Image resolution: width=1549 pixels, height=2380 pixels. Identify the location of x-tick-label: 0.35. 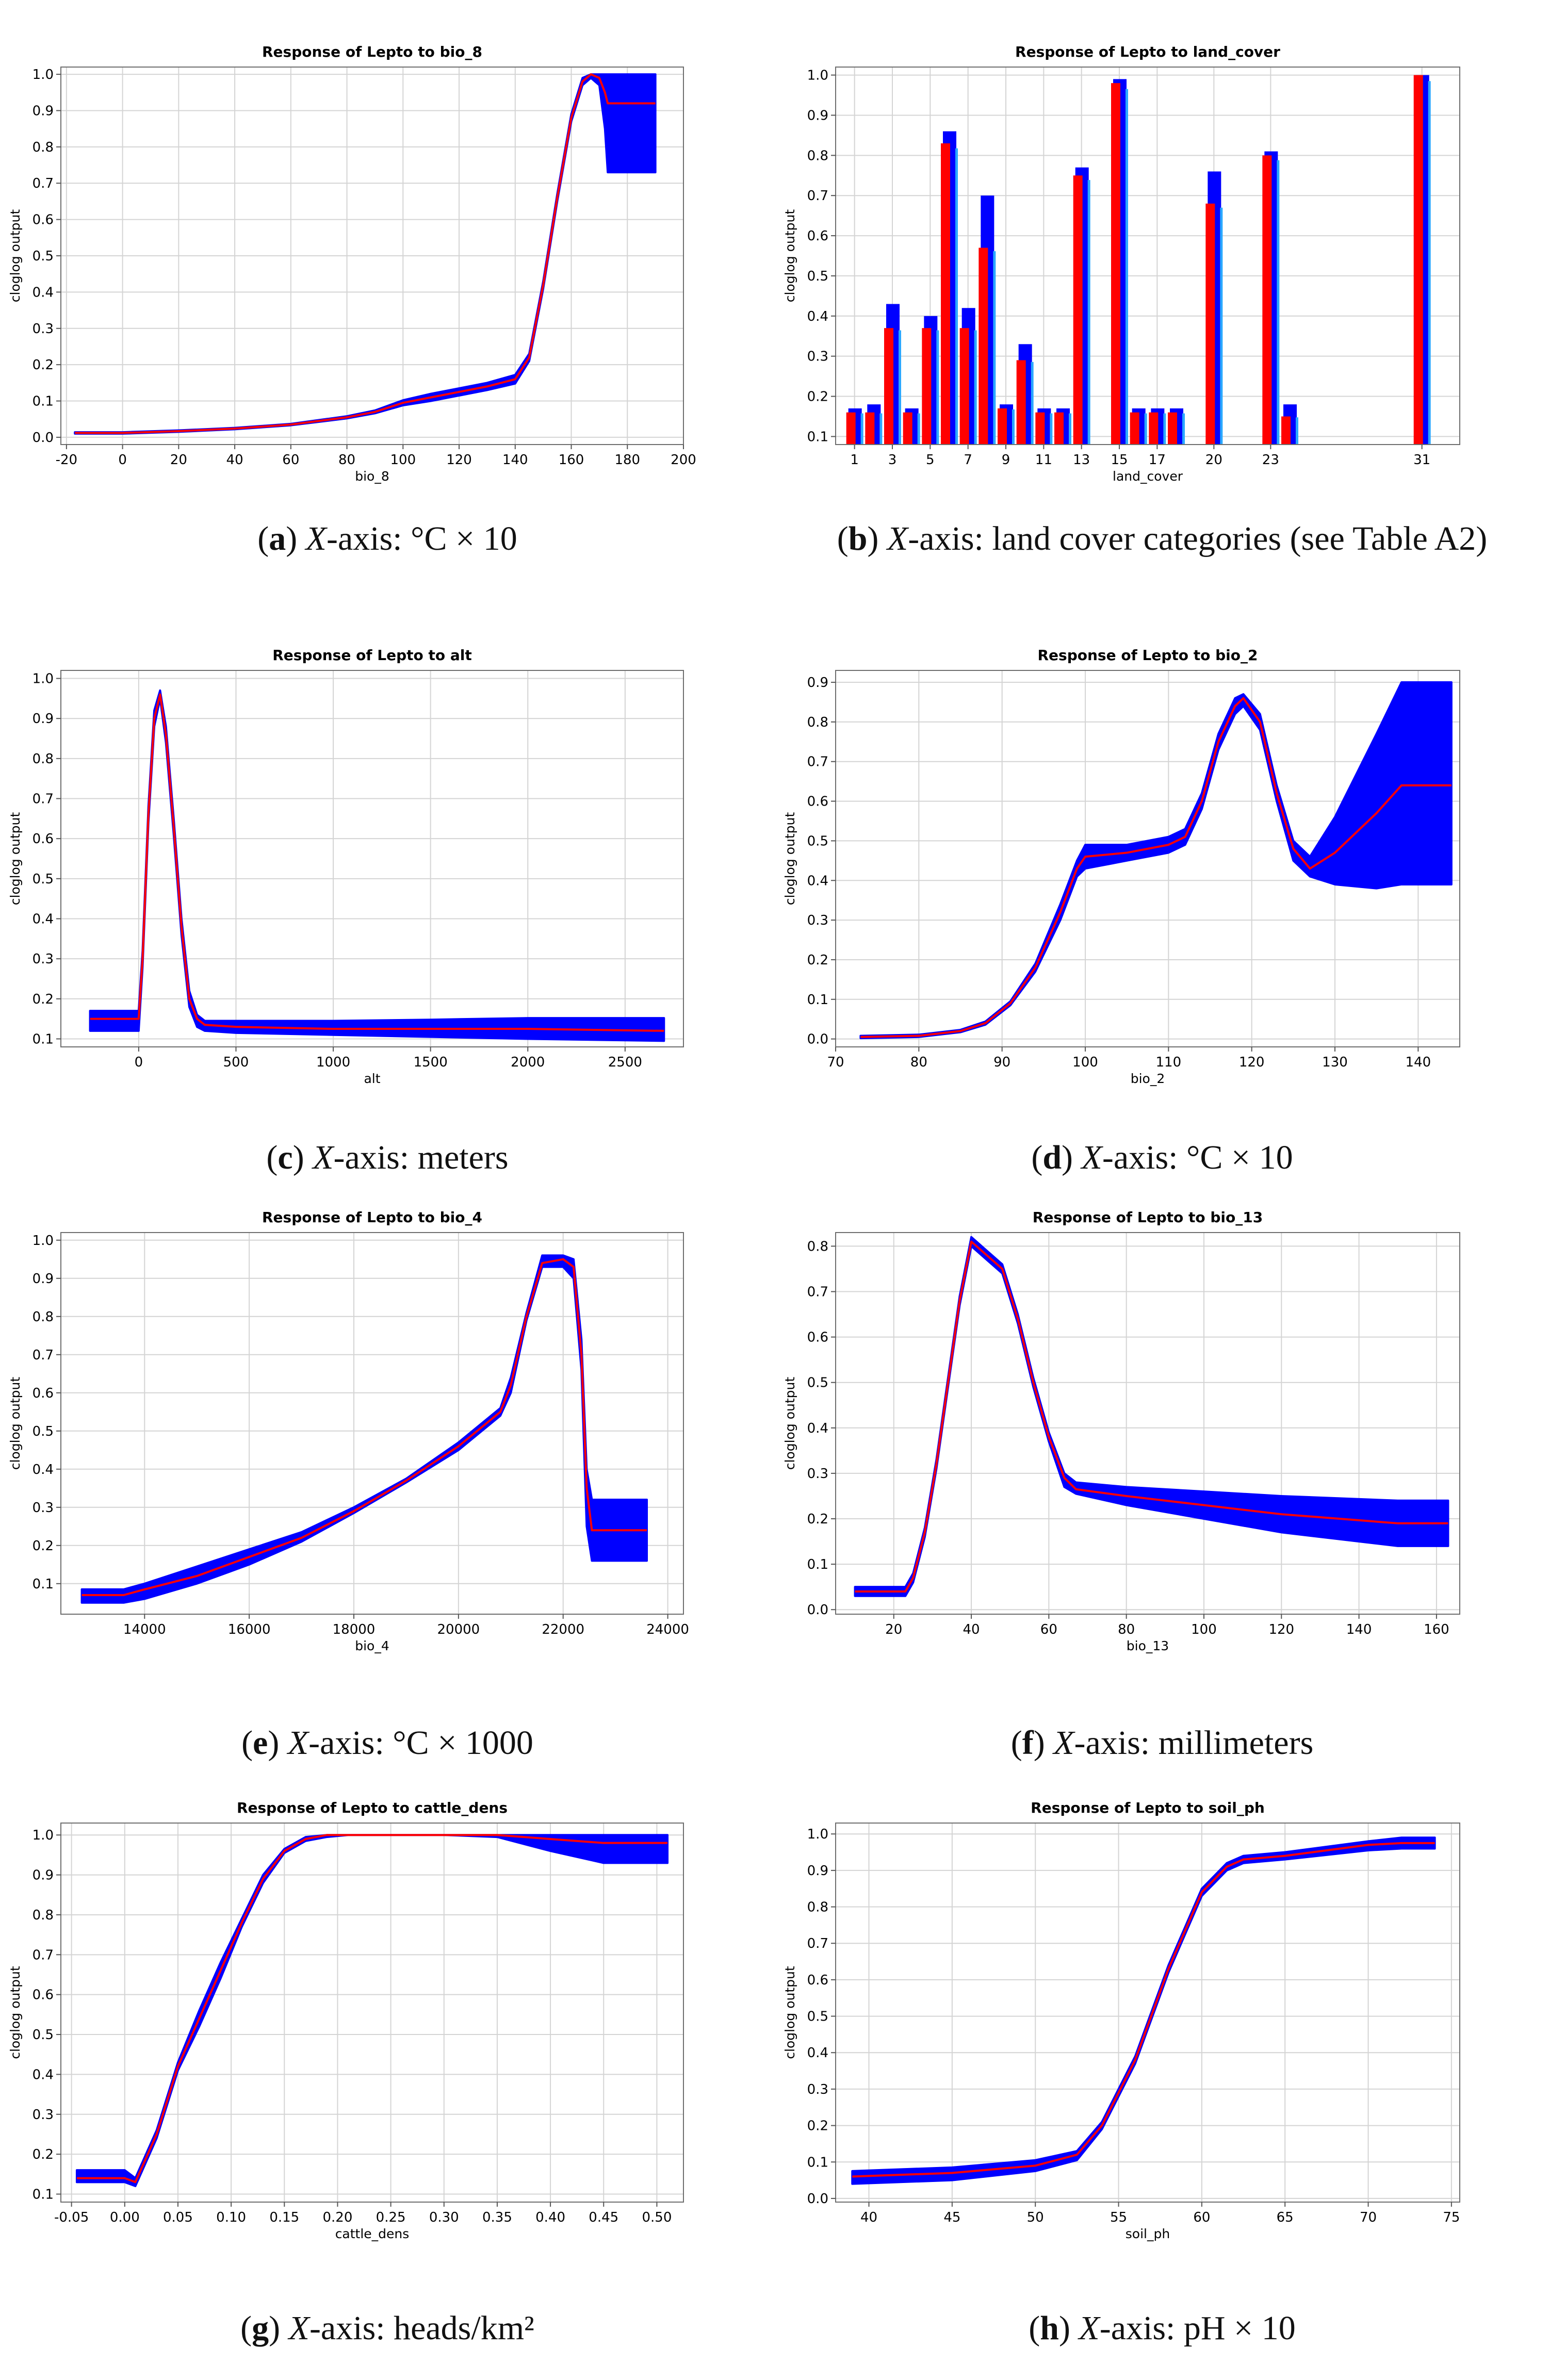
(497, 2217).